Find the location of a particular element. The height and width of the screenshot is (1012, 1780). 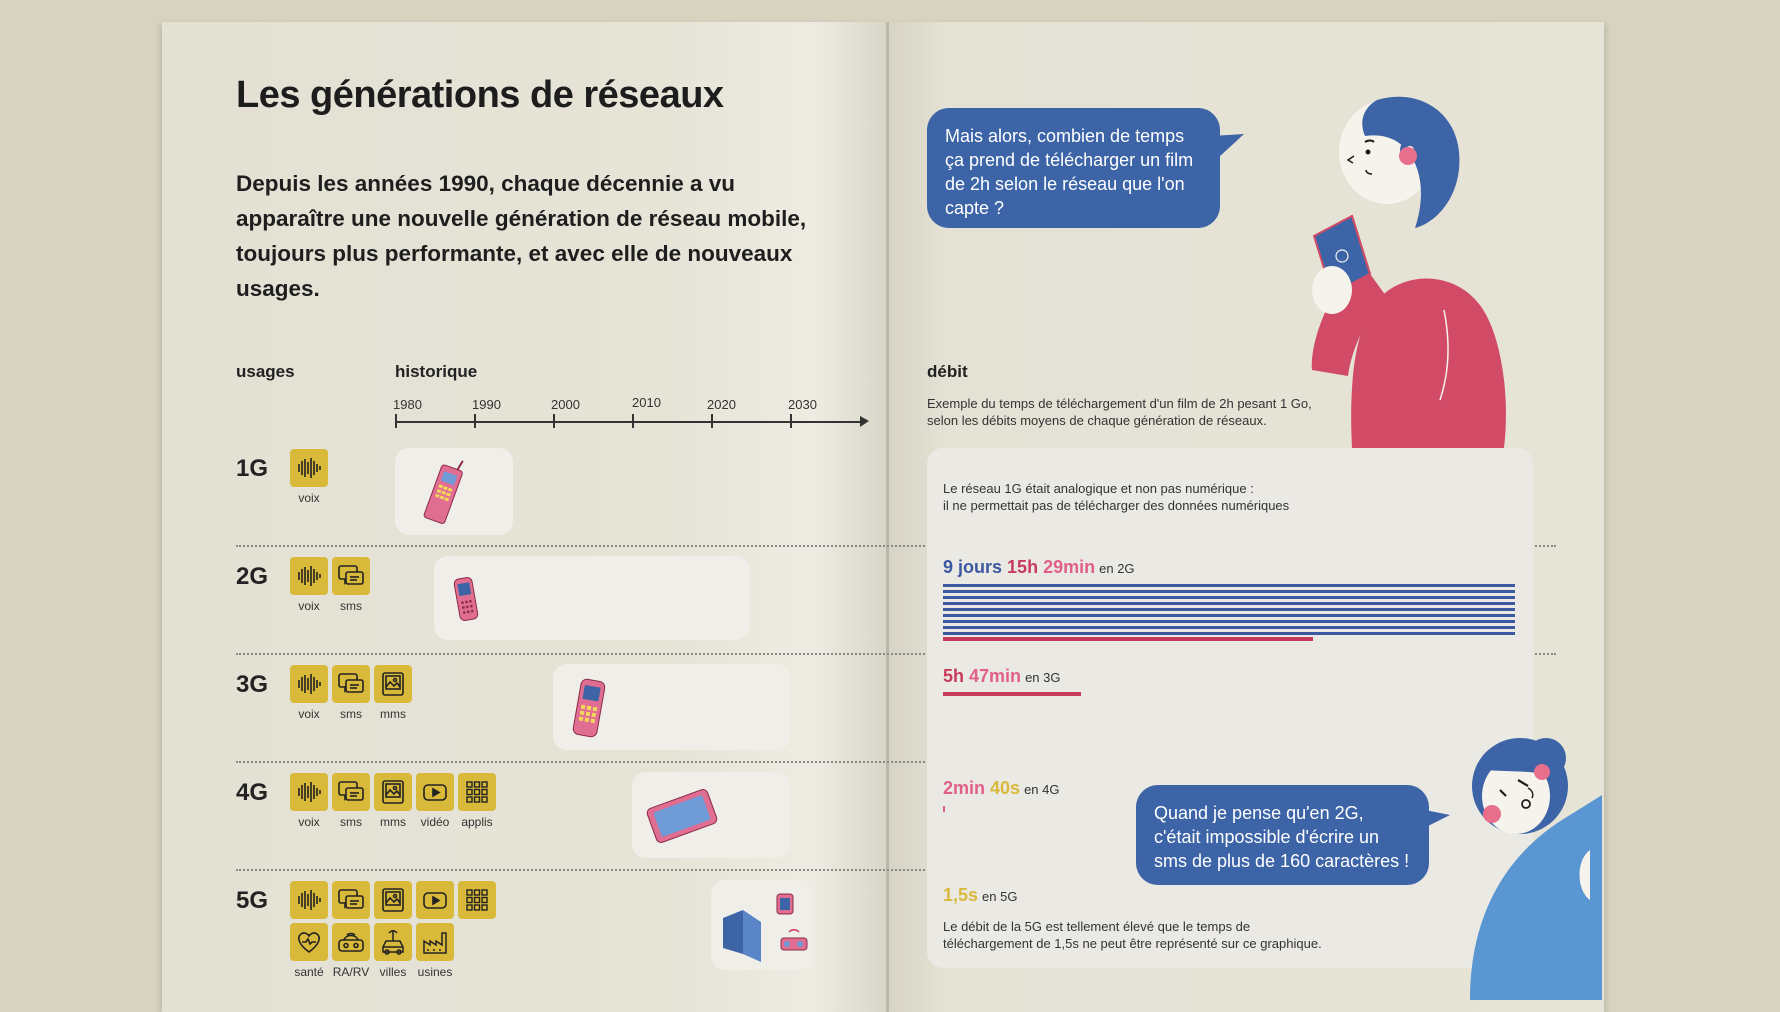

speed-5g-seconds: 1,5s is located at coordinates (961, 895).